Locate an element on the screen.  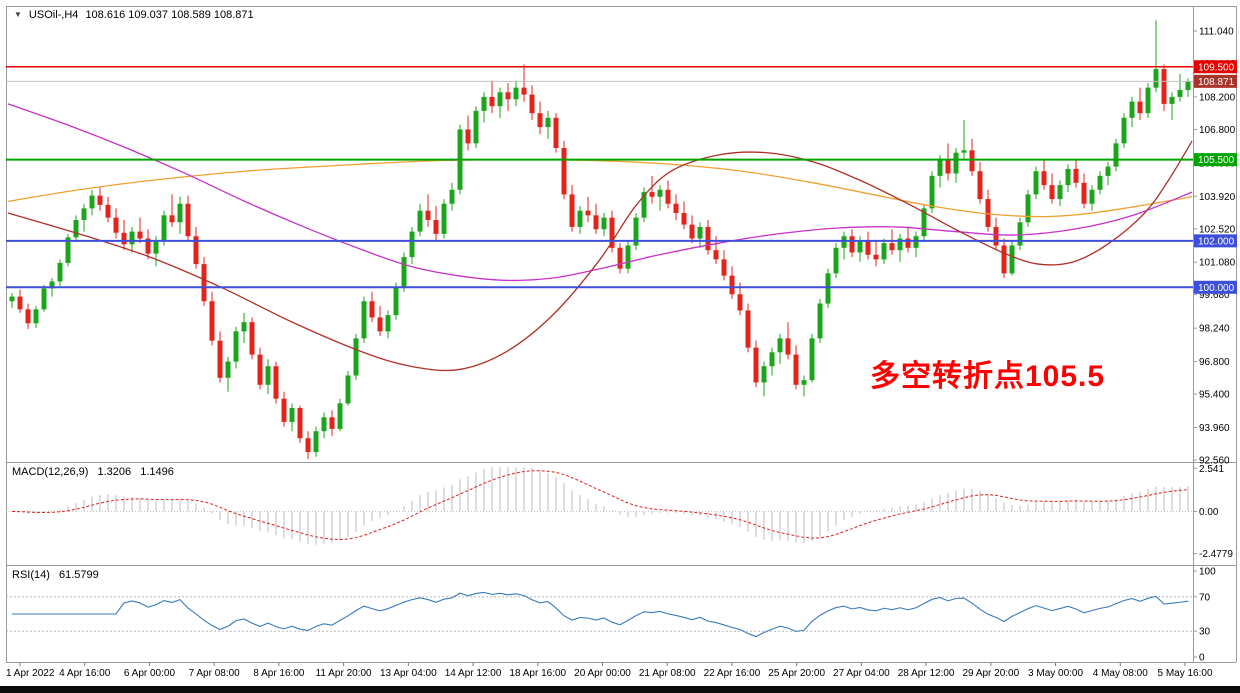
svg-text: 101.080 is located at coordinates (1217, 263).